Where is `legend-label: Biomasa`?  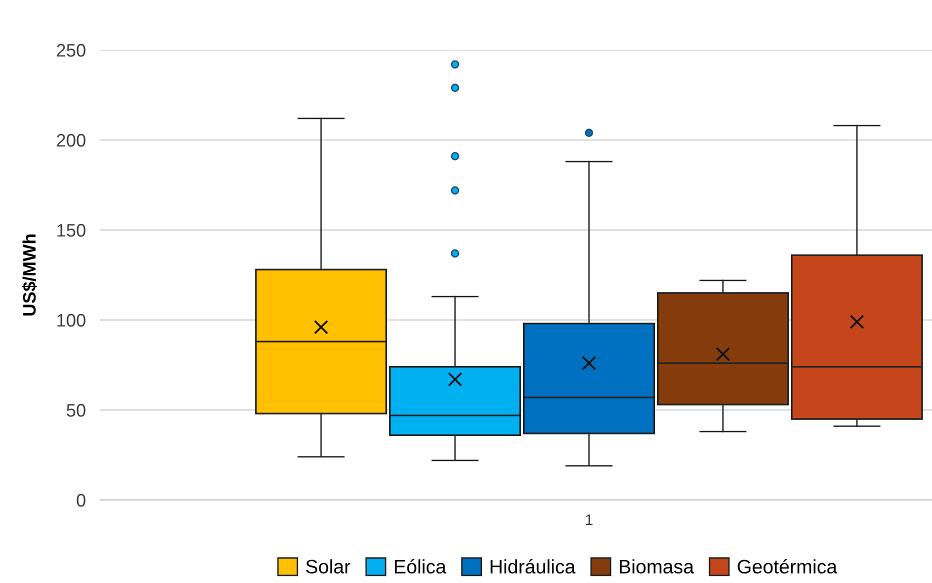
legend-label: Biomasa is located at coordinates (657, 566).